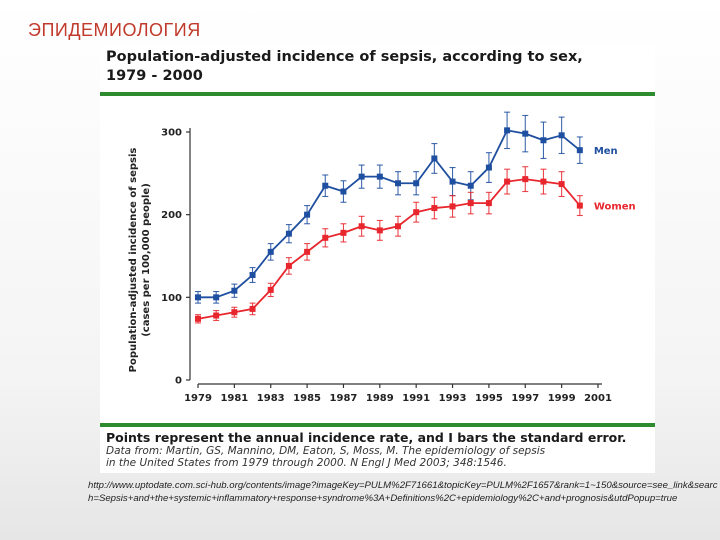 The image size is (720, 540). Describe the element at coordinates (416, 398) in the screenshot. I see `x-tick-label: 1991` at that location.